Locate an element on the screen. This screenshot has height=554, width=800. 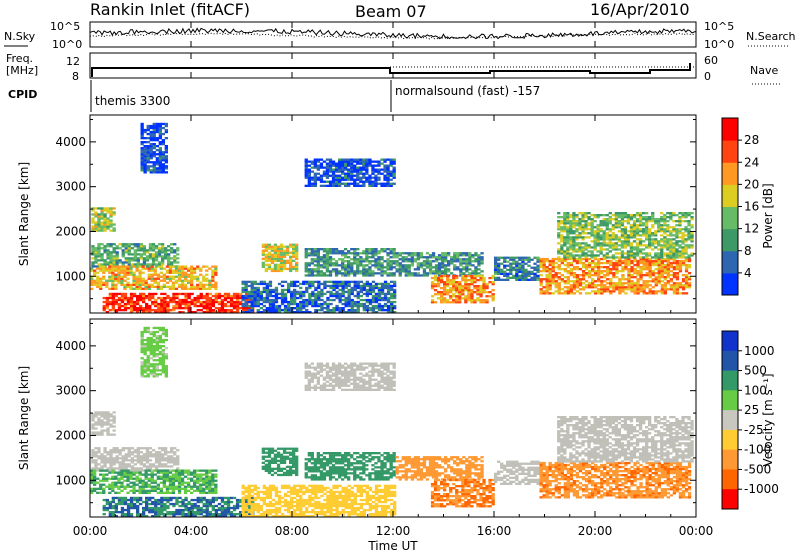
noise-right-label: N.Search is located at coordinates (771, 36).